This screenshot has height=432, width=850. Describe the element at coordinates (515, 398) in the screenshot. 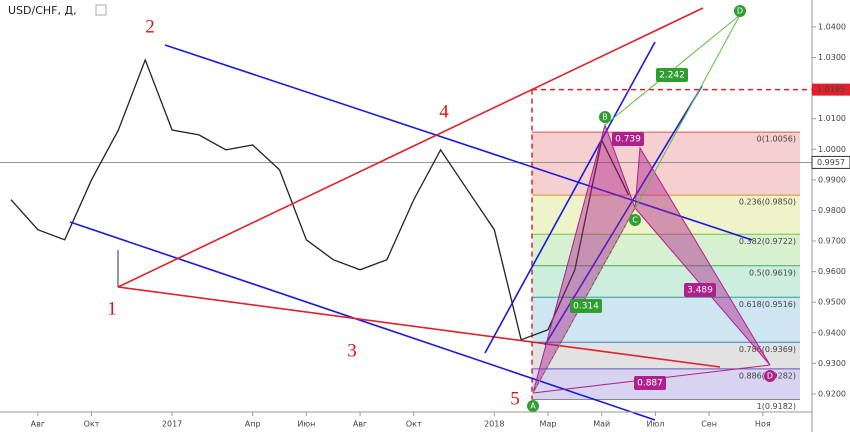

I see `wave-label: 5` at that location.